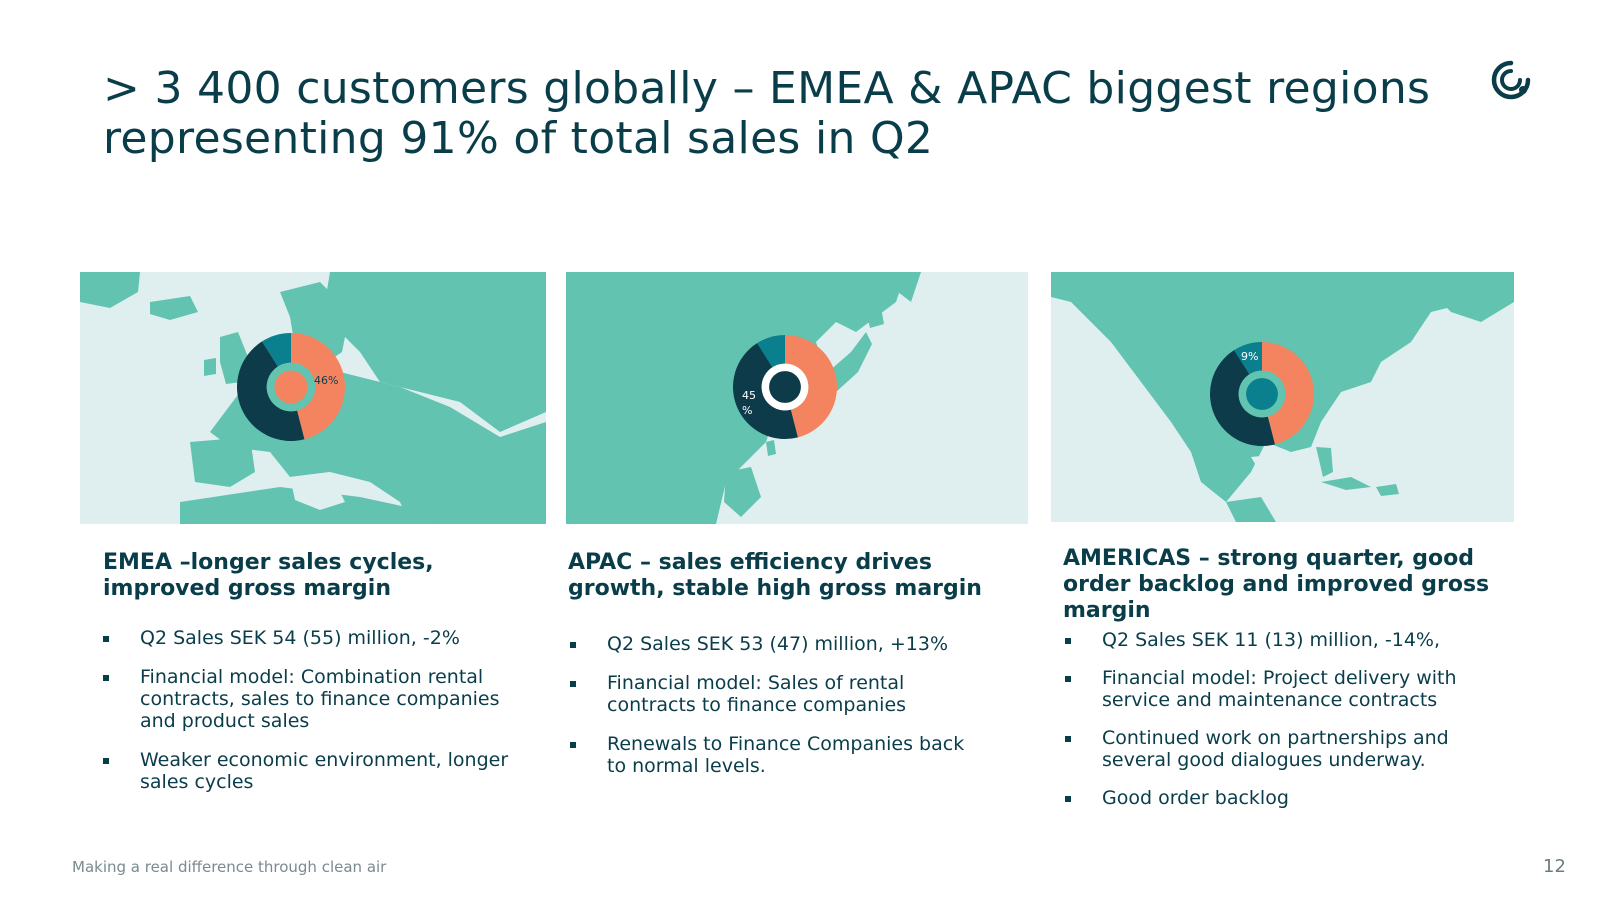  I want to click on bullet-text-line: service and maintenance contracts, so click(1270, 700).